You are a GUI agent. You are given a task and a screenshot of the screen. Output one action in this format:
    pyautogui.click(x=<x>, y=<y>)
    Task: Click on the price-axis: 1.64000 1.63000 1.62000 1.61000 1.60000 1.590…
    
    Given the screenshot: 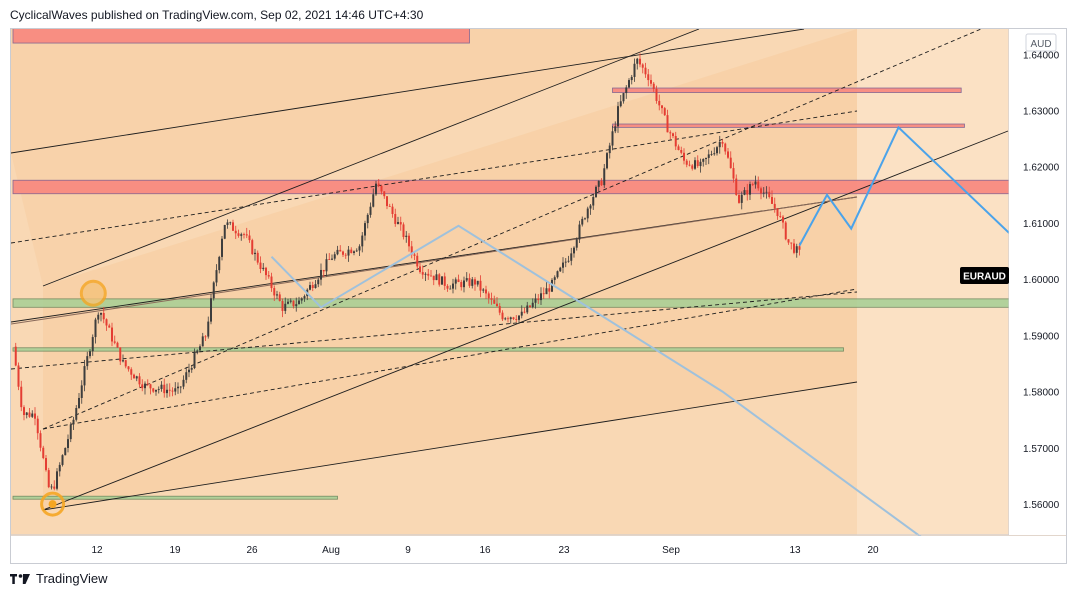 What is the action you would take?
    pyautogui.click(x=1041, y=280)
    